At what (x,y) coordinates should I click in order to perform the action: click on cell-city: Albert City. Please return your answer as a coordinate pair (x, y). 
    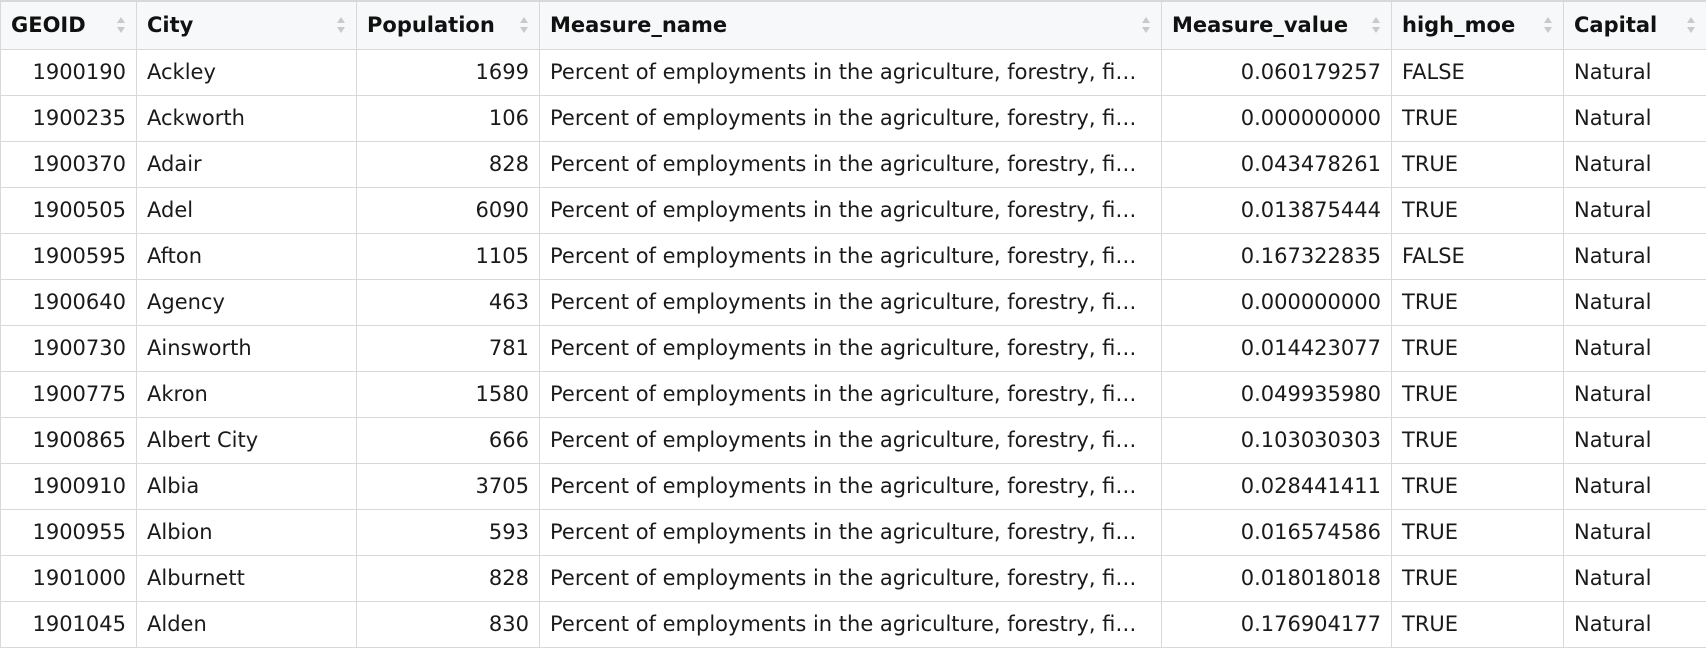
    Looking at the image, I should click on (246, 440).